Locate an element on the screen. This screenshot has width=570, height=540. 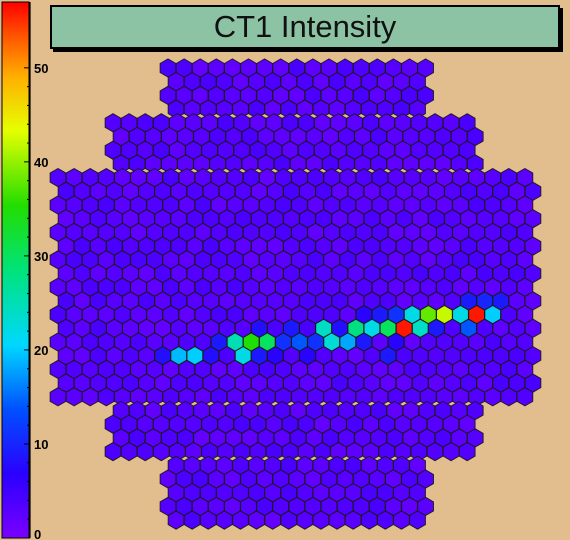
title-box: CT1 Intensity is located at coordinates (305, 27).